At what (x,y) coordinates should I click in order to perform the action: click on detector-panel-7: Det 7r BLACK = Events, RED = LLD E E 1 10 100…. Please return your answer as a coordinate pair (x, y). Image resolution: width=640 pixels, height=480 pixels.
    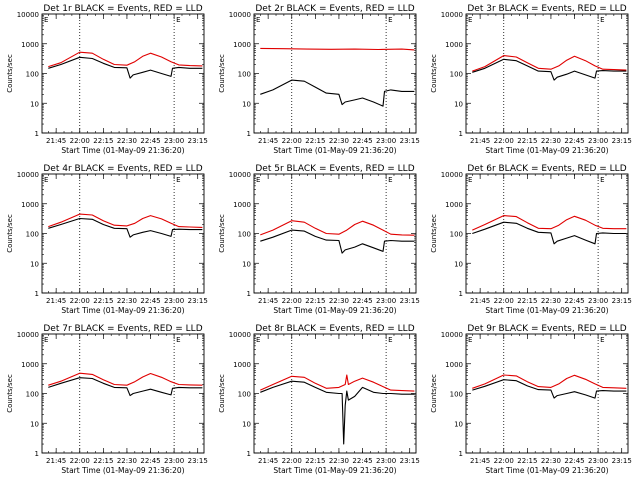
    Looking at the image, I should click on (107, 399).